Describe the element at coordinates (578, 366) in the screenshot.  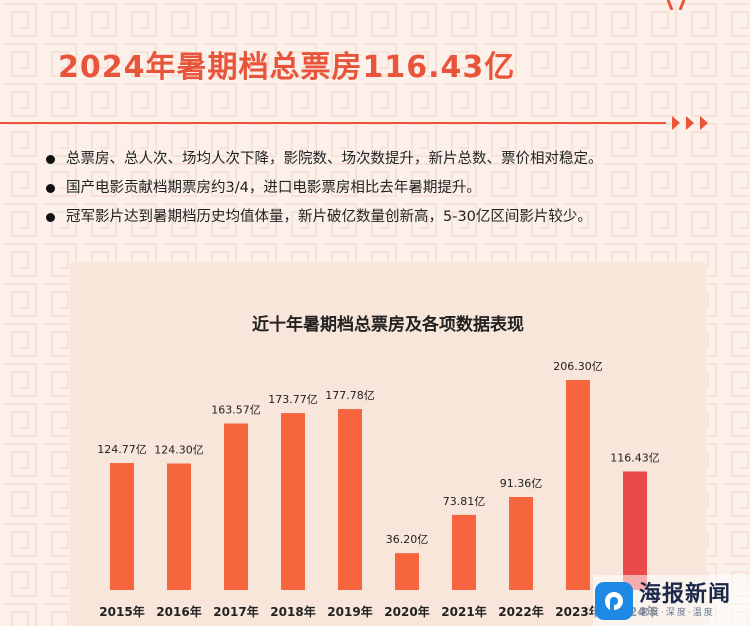
I see `data-label: 206.30亿` at that location.